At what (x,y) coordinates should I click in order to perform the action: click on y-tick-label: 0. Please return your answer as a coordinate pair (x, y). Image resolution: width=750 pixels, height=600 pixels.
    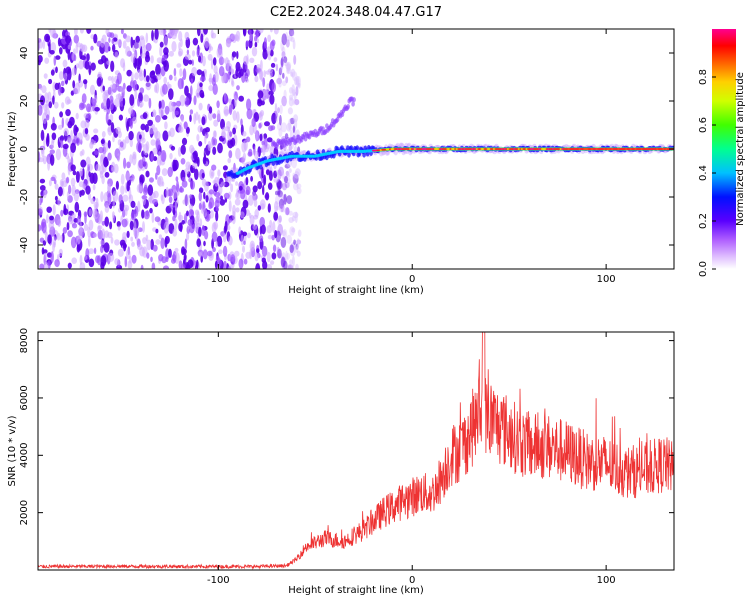
    Looking at the image, I should click on (24, 149).